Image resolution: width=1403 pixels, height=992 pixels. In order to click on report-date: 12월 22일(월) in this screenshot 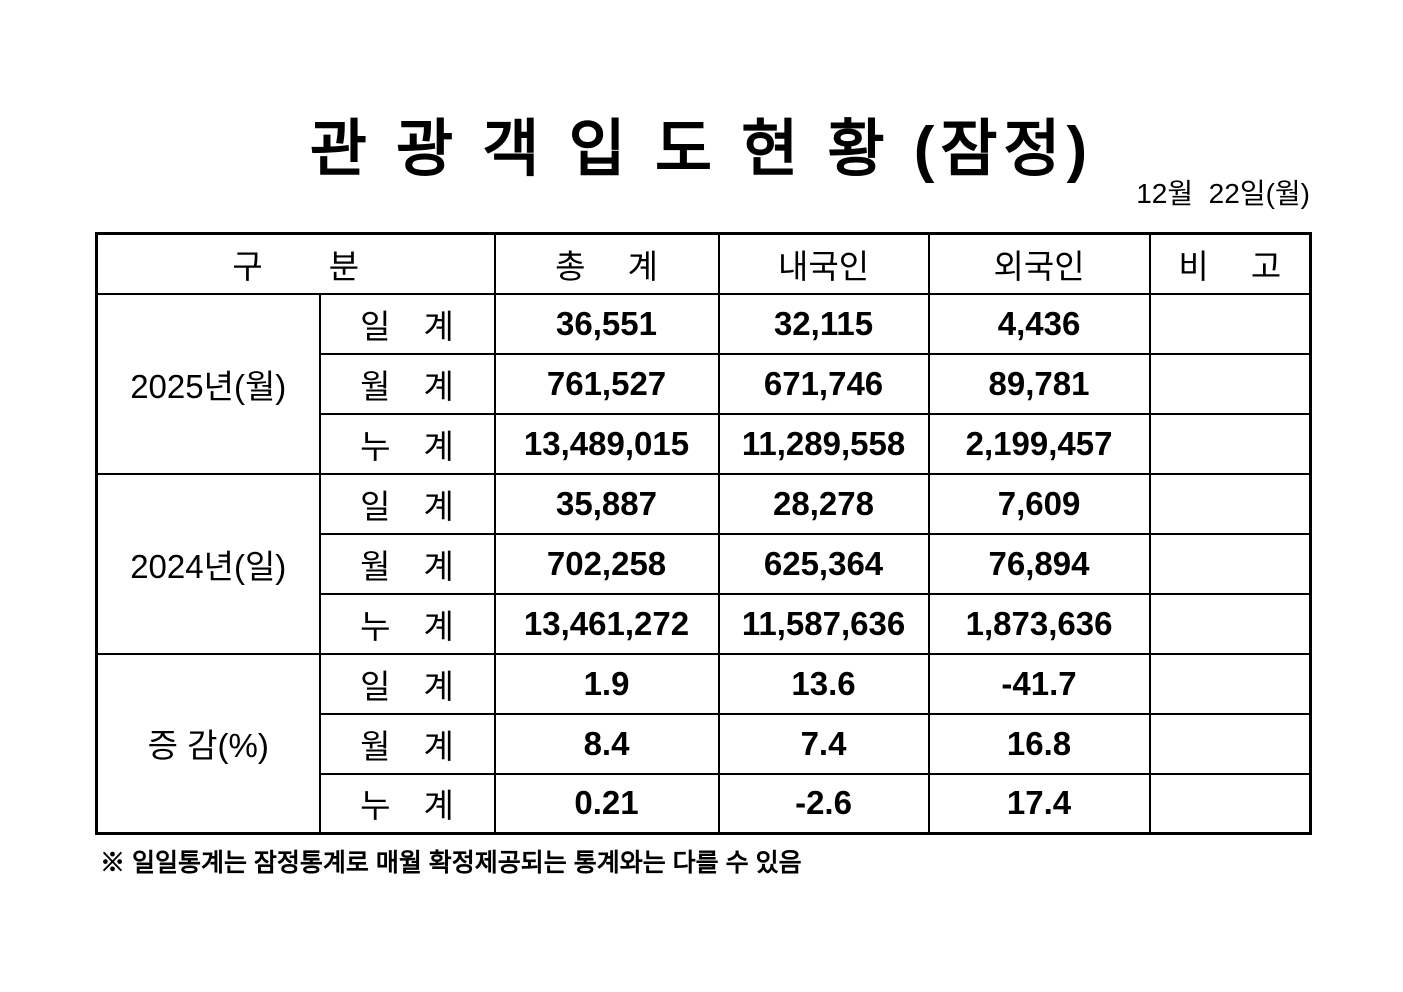, I will do `click(1223, 193)`.